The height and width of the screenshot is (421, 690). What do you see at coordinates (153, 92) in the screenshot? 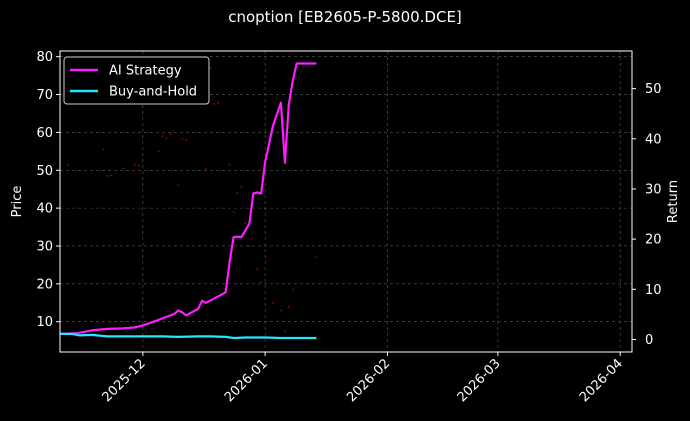
I see `legend-label: Buy-and-Hold` at bounding box center [153, 92].